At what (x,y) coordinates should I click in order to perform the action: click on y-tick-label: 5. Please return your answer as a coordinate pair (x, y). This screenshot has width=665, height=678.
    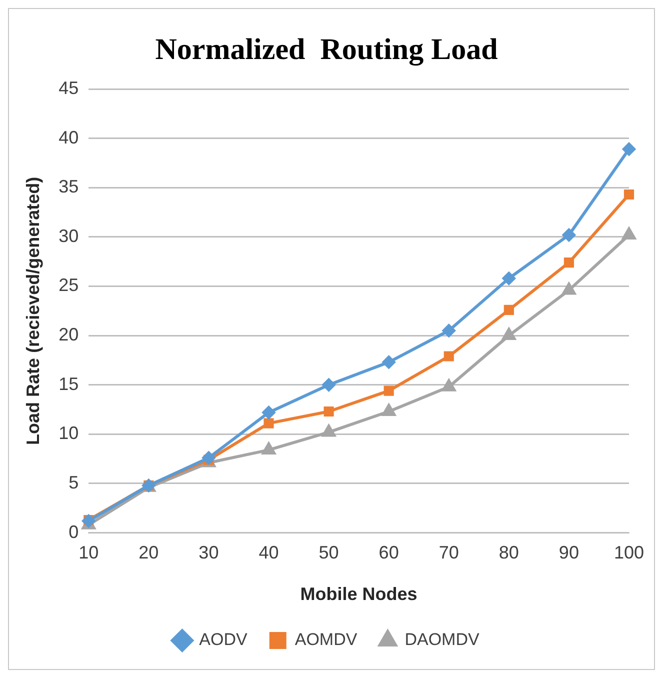
    Looking at the image, I should click on (73, 482).